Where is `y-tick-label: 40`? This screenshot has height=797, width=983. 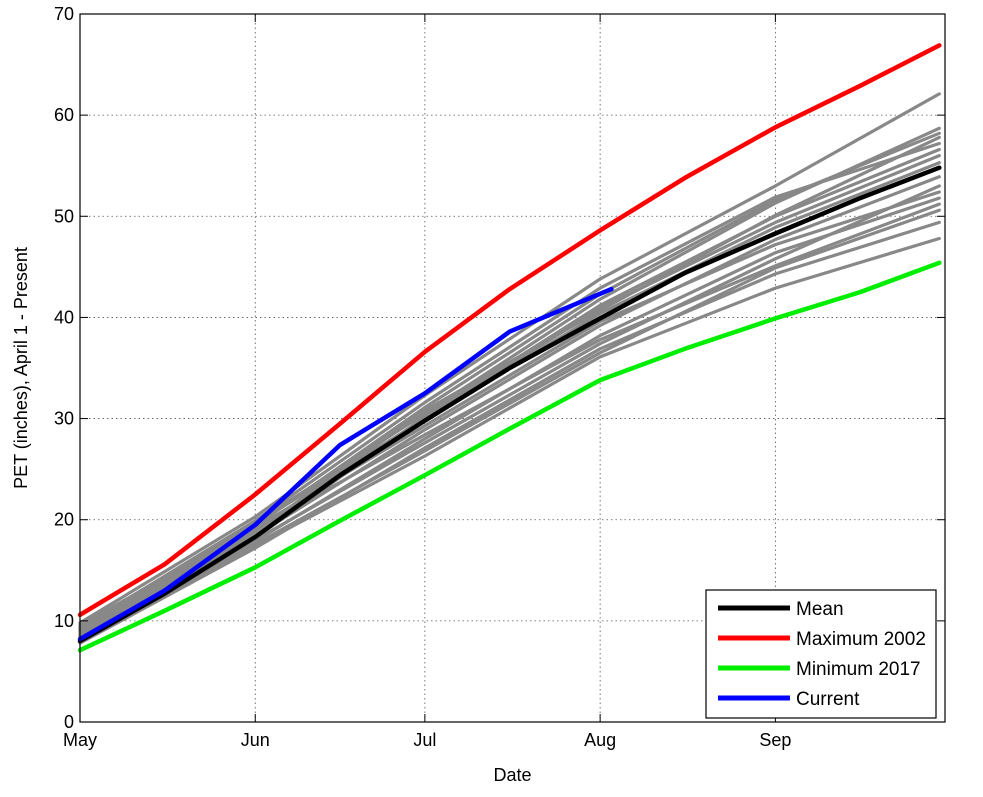
y-tick-label: 40 is located at coordinates (64, 317).